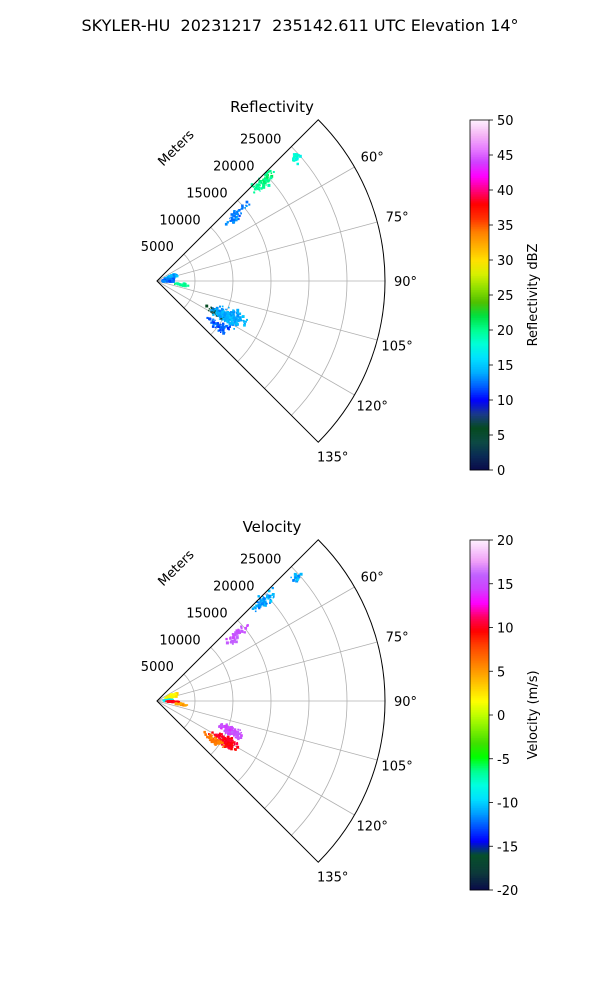 Image resolution: width=600 pixels, height=1000 pixels. Describe the element at coordinates (505, 296) in the screenshot. I see `reflectivity-colorbar-tick-label: 25` at that location.